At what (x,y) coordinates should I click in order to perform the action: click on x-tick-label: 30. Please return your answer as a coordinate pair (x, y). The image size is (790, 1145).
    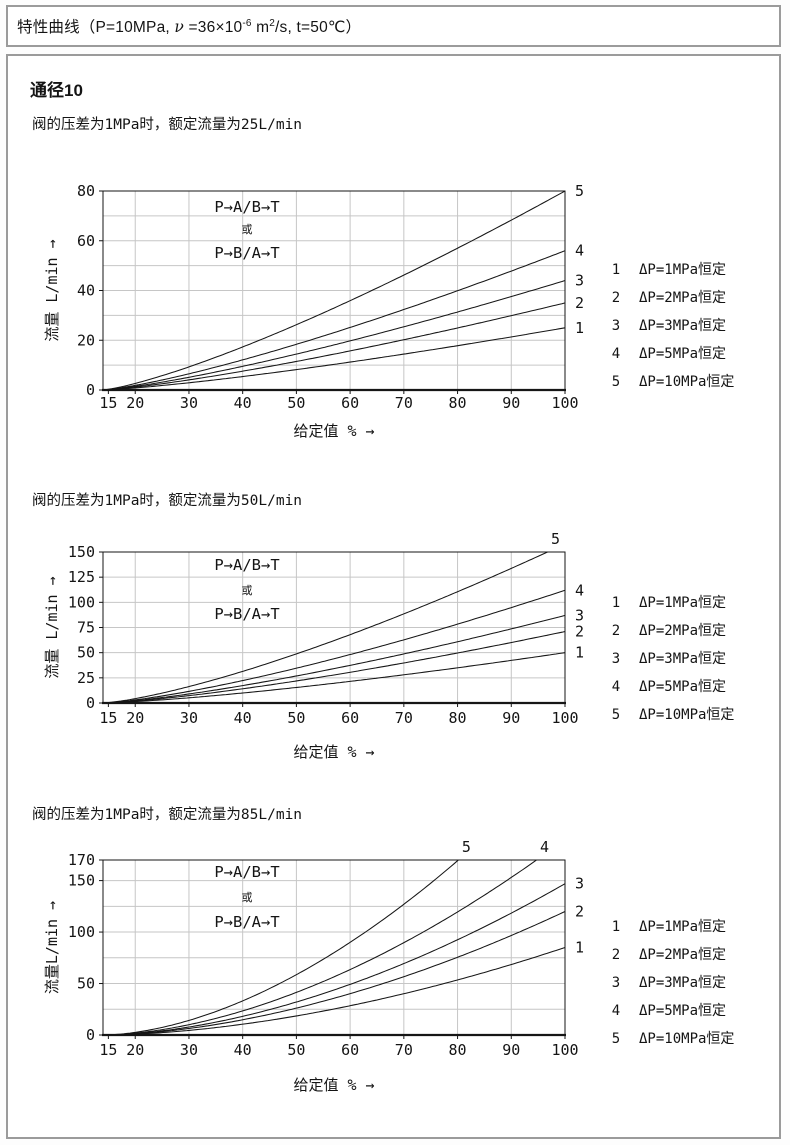
    Looking at the image, I should click on (189, 718).